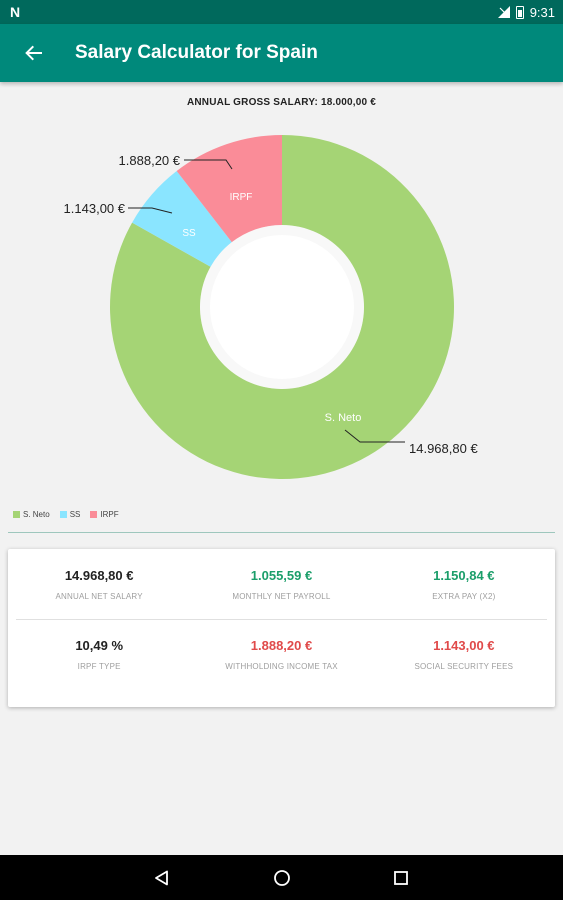 The width and height of the screenshot is (563, 900). Describe the element at coordinates (374, 436) in the screenshot. I see `leader-line-neto` at that location.